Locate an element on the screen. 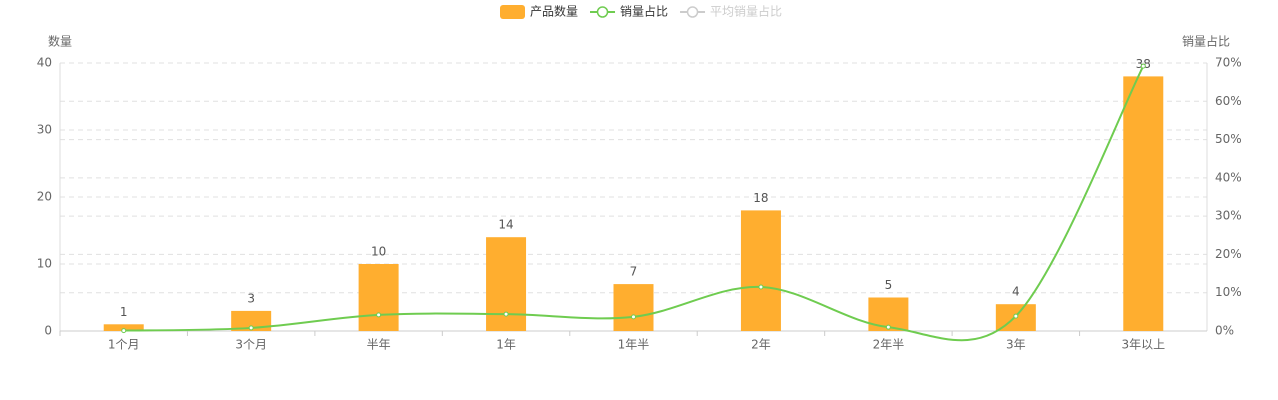  data-label: 14 is located at coordinates (505, 225).